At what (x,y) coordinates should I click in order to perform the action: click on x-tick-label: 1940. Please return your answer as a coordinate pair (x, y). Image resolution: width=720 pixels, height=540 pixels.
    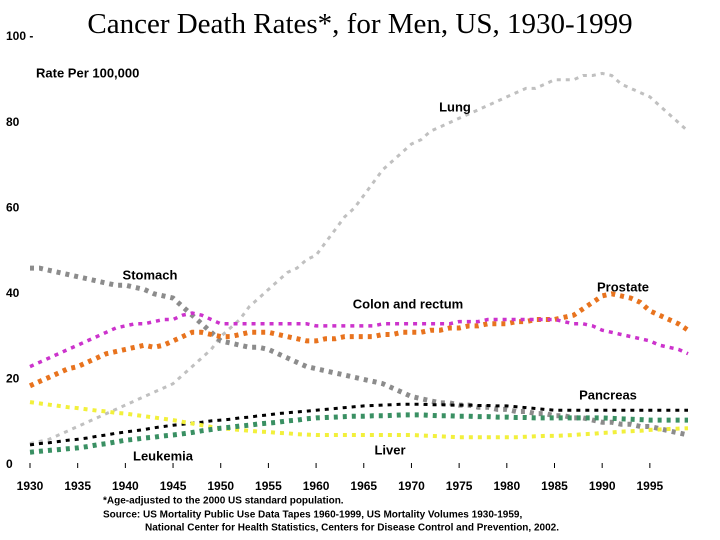
    Looking at the image, I should click on (125, 486).